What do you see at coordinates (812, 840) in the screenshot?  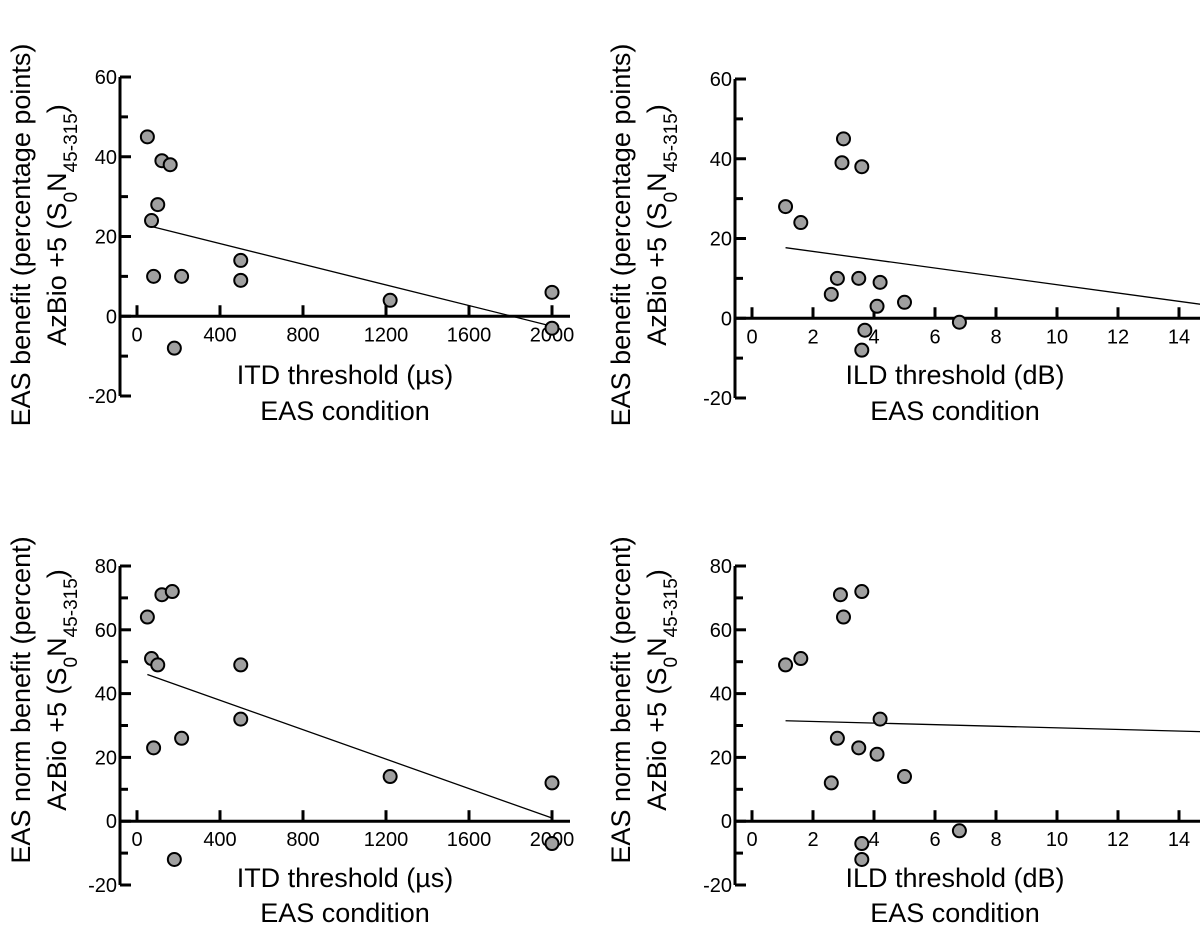 I see `x-tick-label: 2` at bounding box center [812, 840].